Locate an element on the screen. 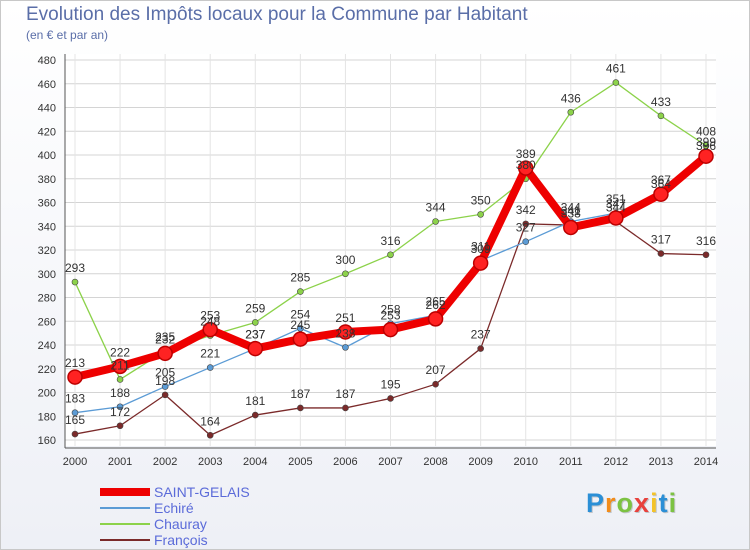  data-label: 213 is located at coordinates (75, 363).